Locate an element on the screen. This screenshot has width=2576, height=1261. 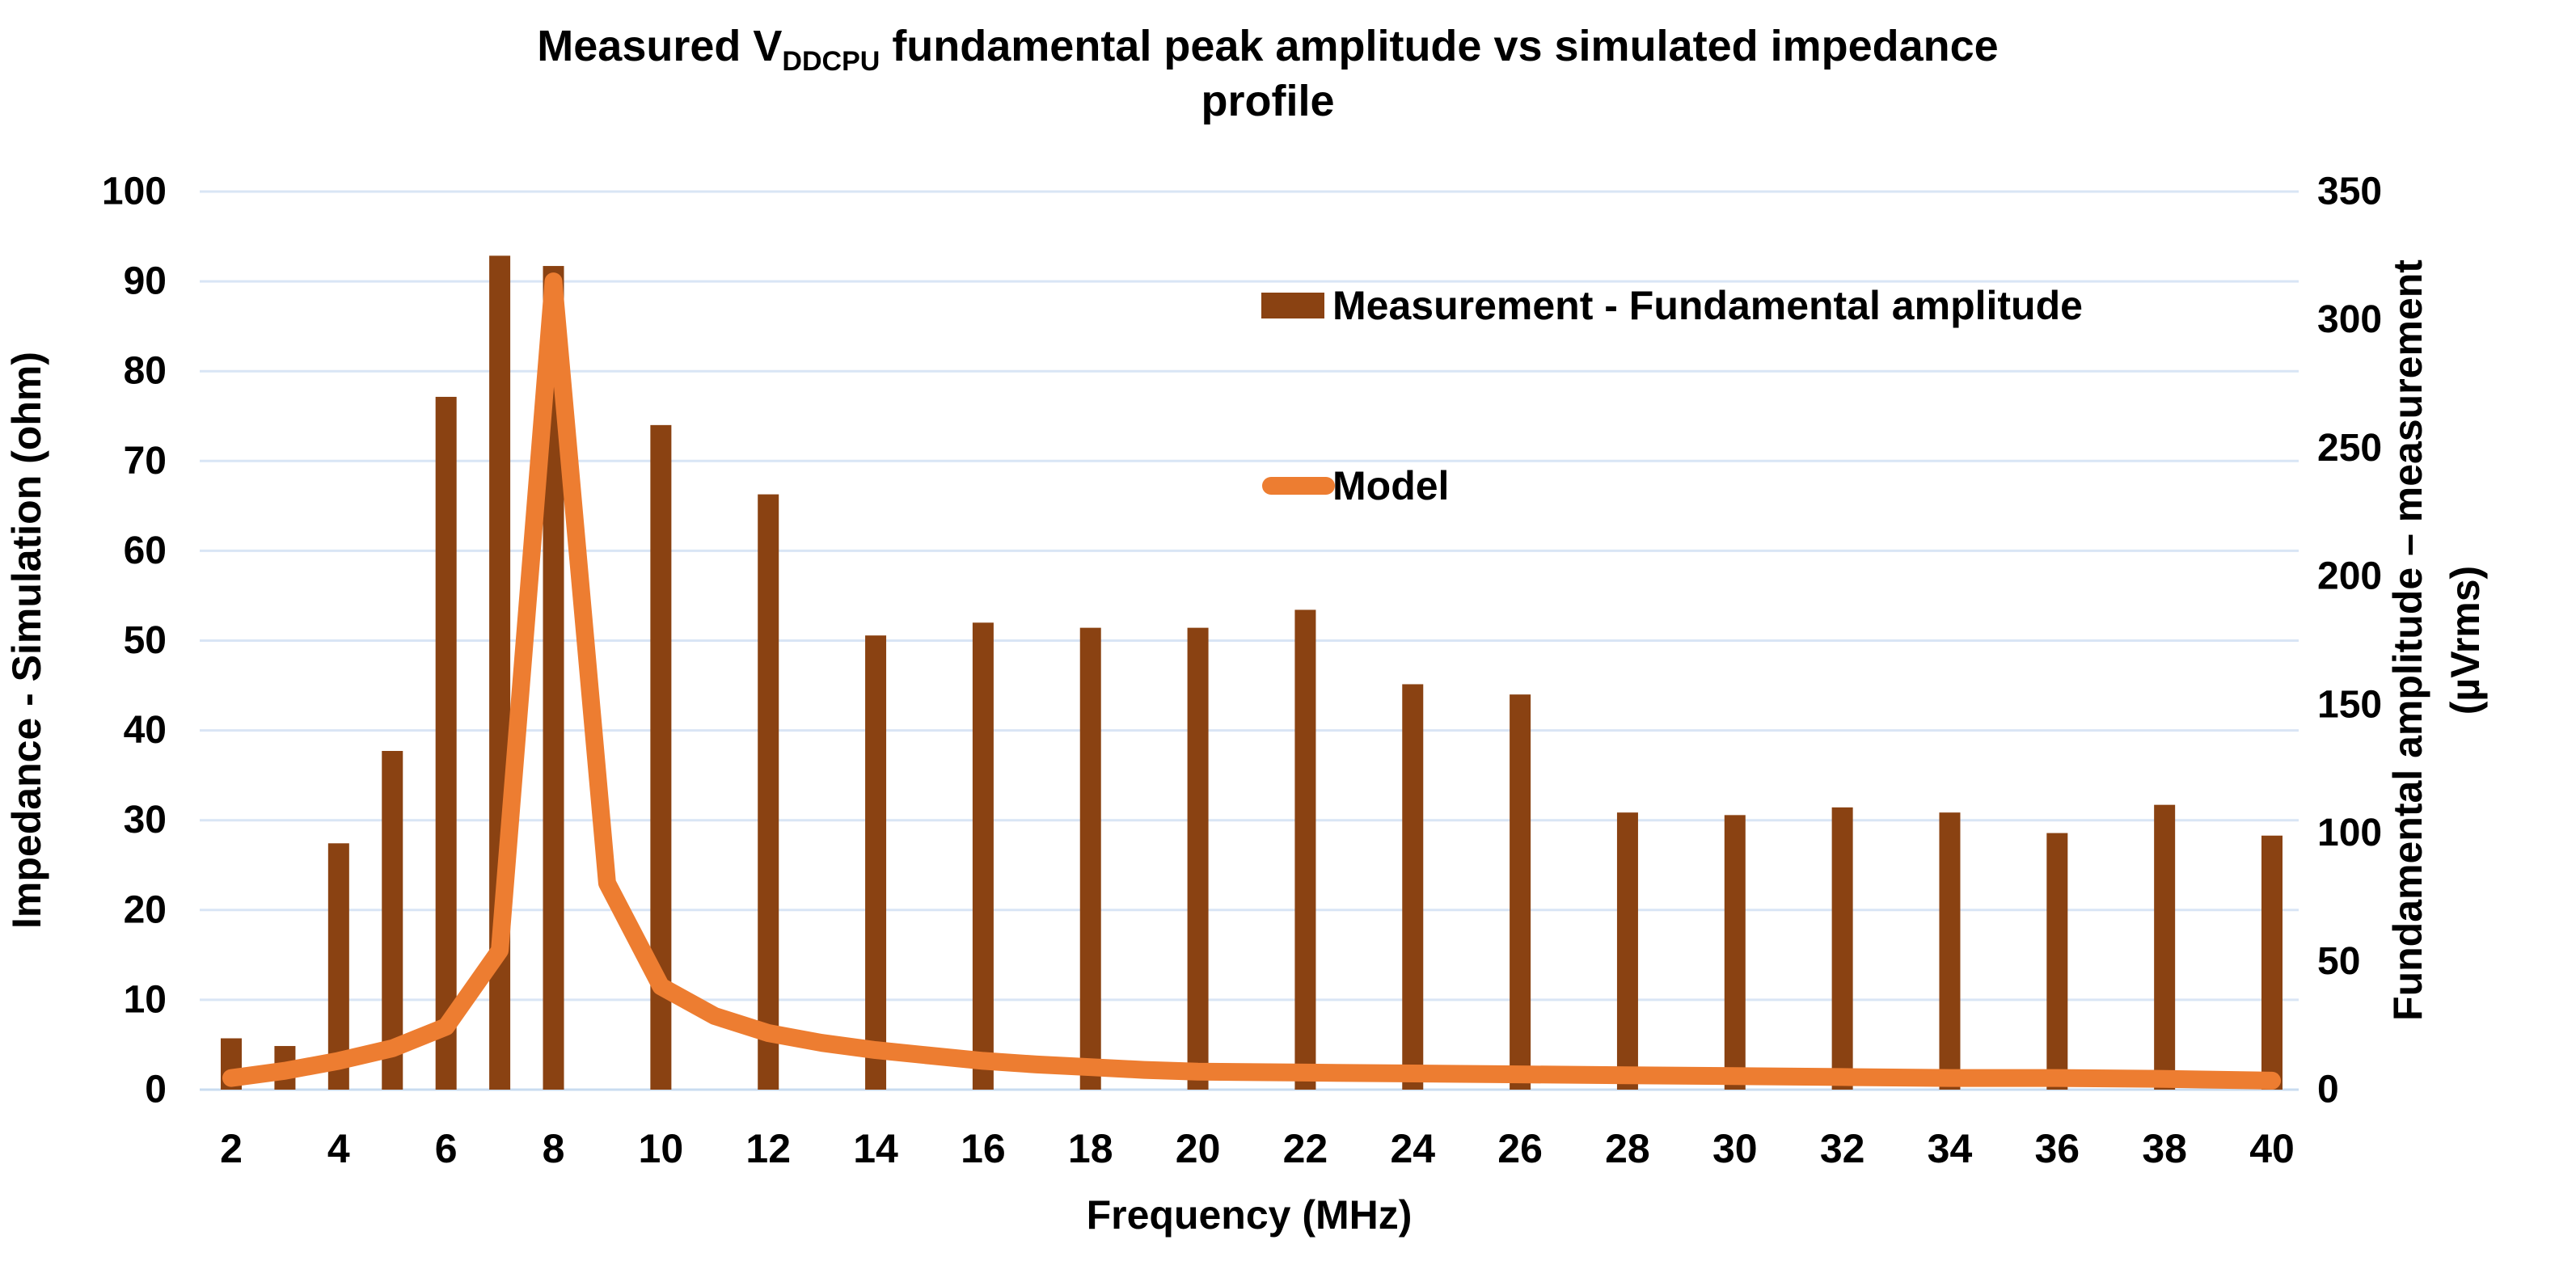
bar-30MHz is located at coordinates (1735, 953).